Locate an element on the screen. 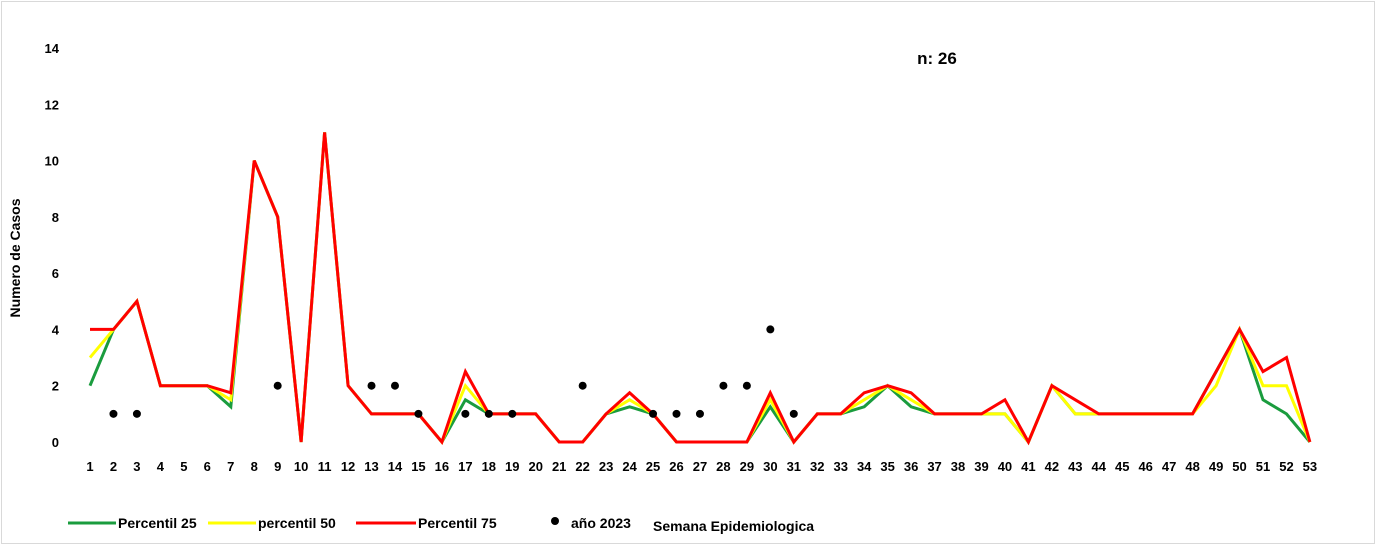 The width and height of the screenshot is (1378, 547). x-tick-label: 51 is located at coordinates (1263, 466).